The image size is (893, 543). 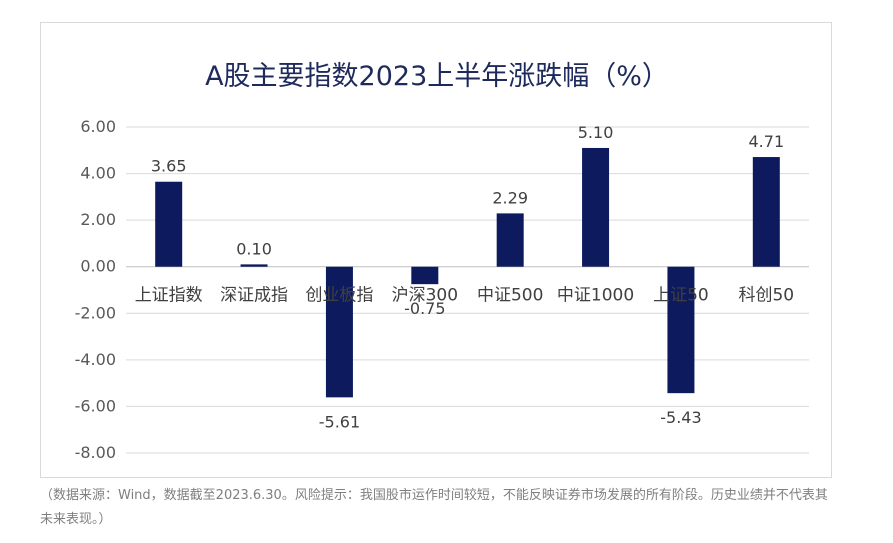 I want to click on category-label: 沪深300, so click(x=425, y=296).